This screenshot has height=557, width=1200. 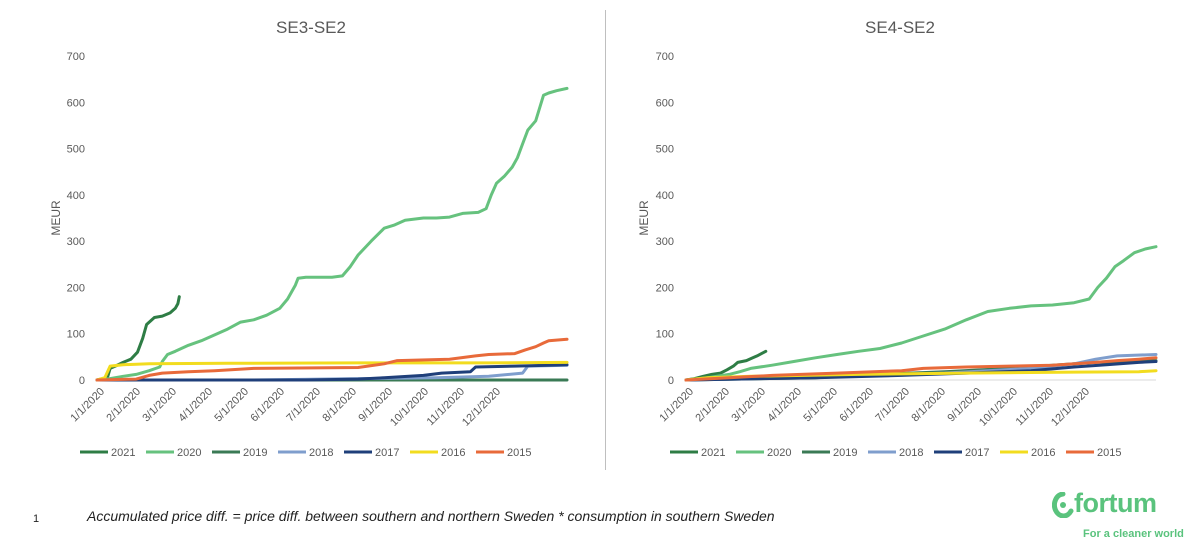 I want to click on chart-divider, so click(x=605, y=240).